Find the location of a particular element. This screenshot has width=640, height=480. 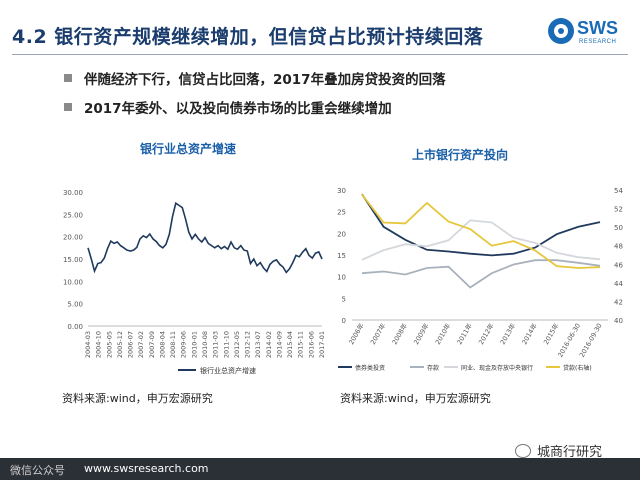

logo-subtext: RESEARCH is located at coordinates (598, 42).